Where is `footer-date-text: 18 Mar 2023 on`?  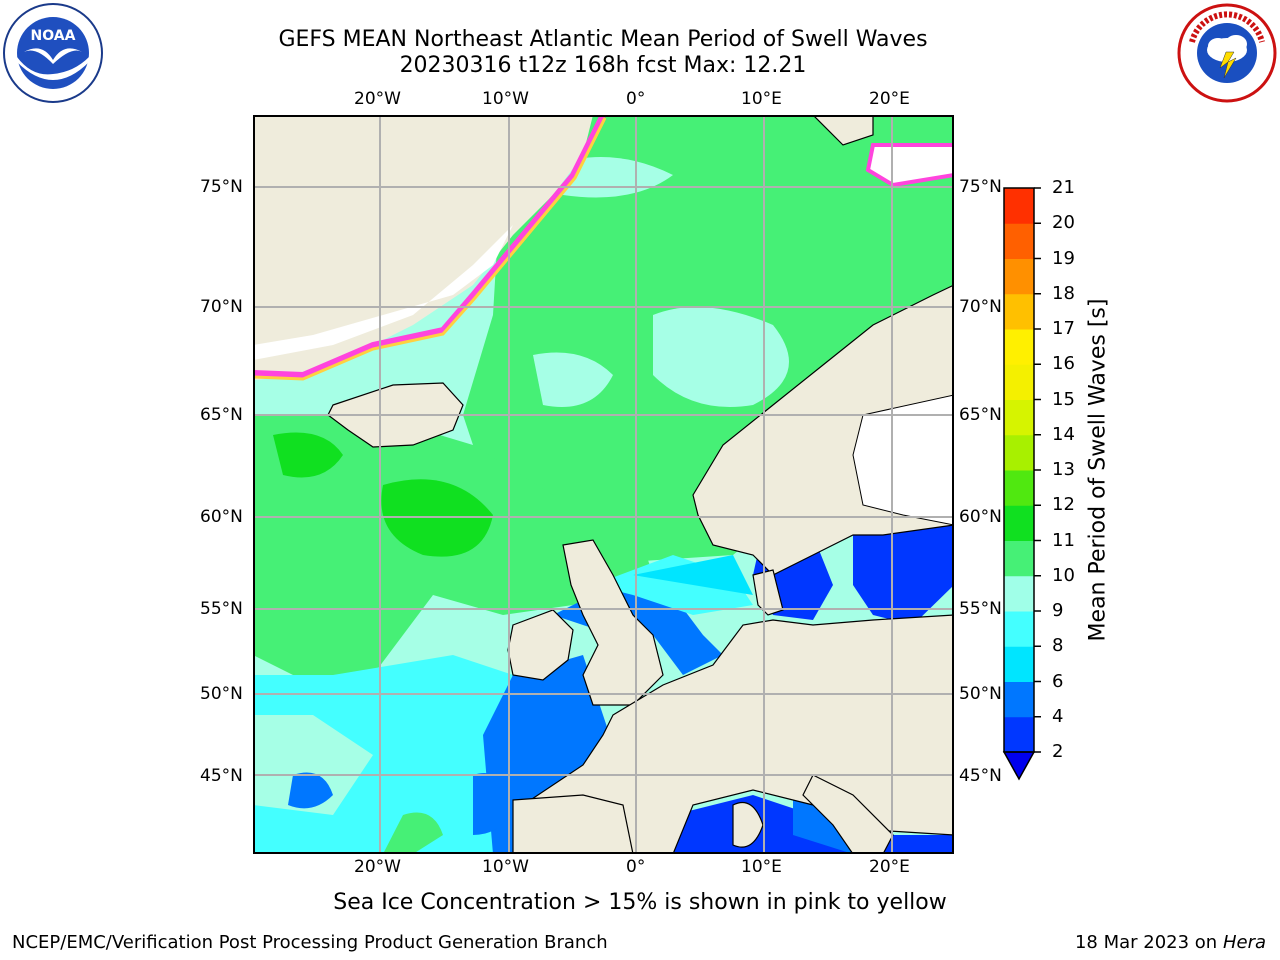 footer-date-text: 18 Mar 2023 on is located at coordinates (1146, 942).